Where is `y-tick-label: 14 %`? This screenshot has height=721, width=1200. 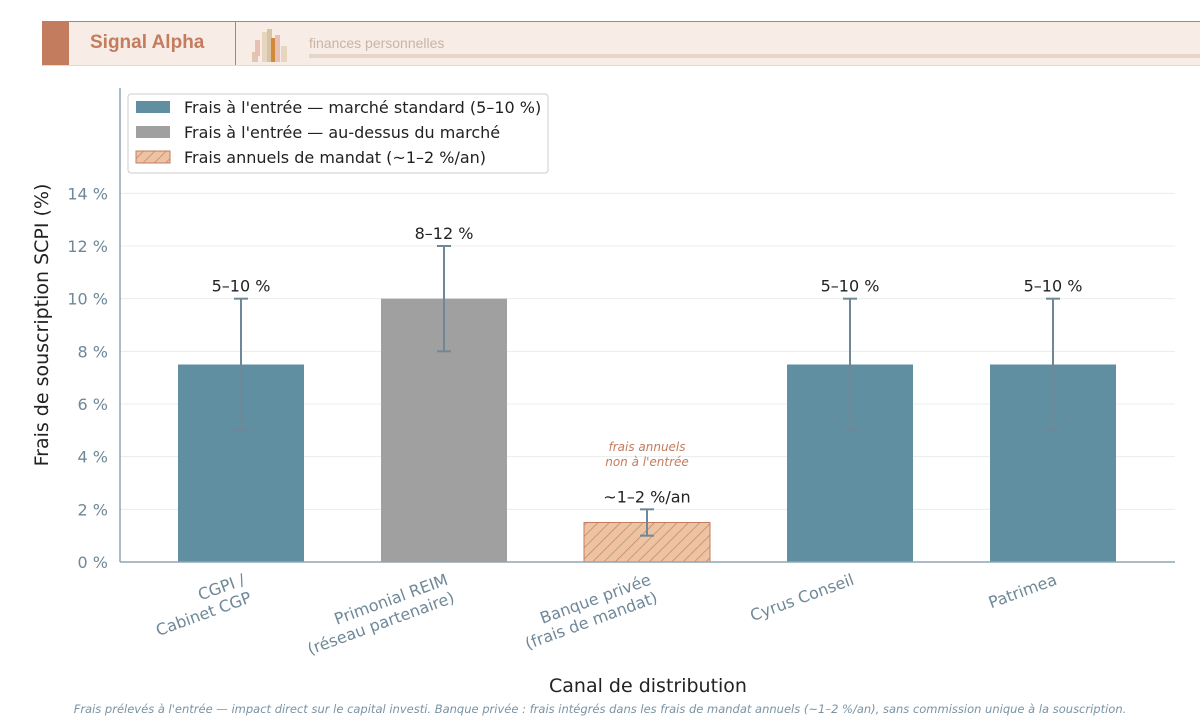
y-tick-label: 14 % is located at coordinates (87, 193).